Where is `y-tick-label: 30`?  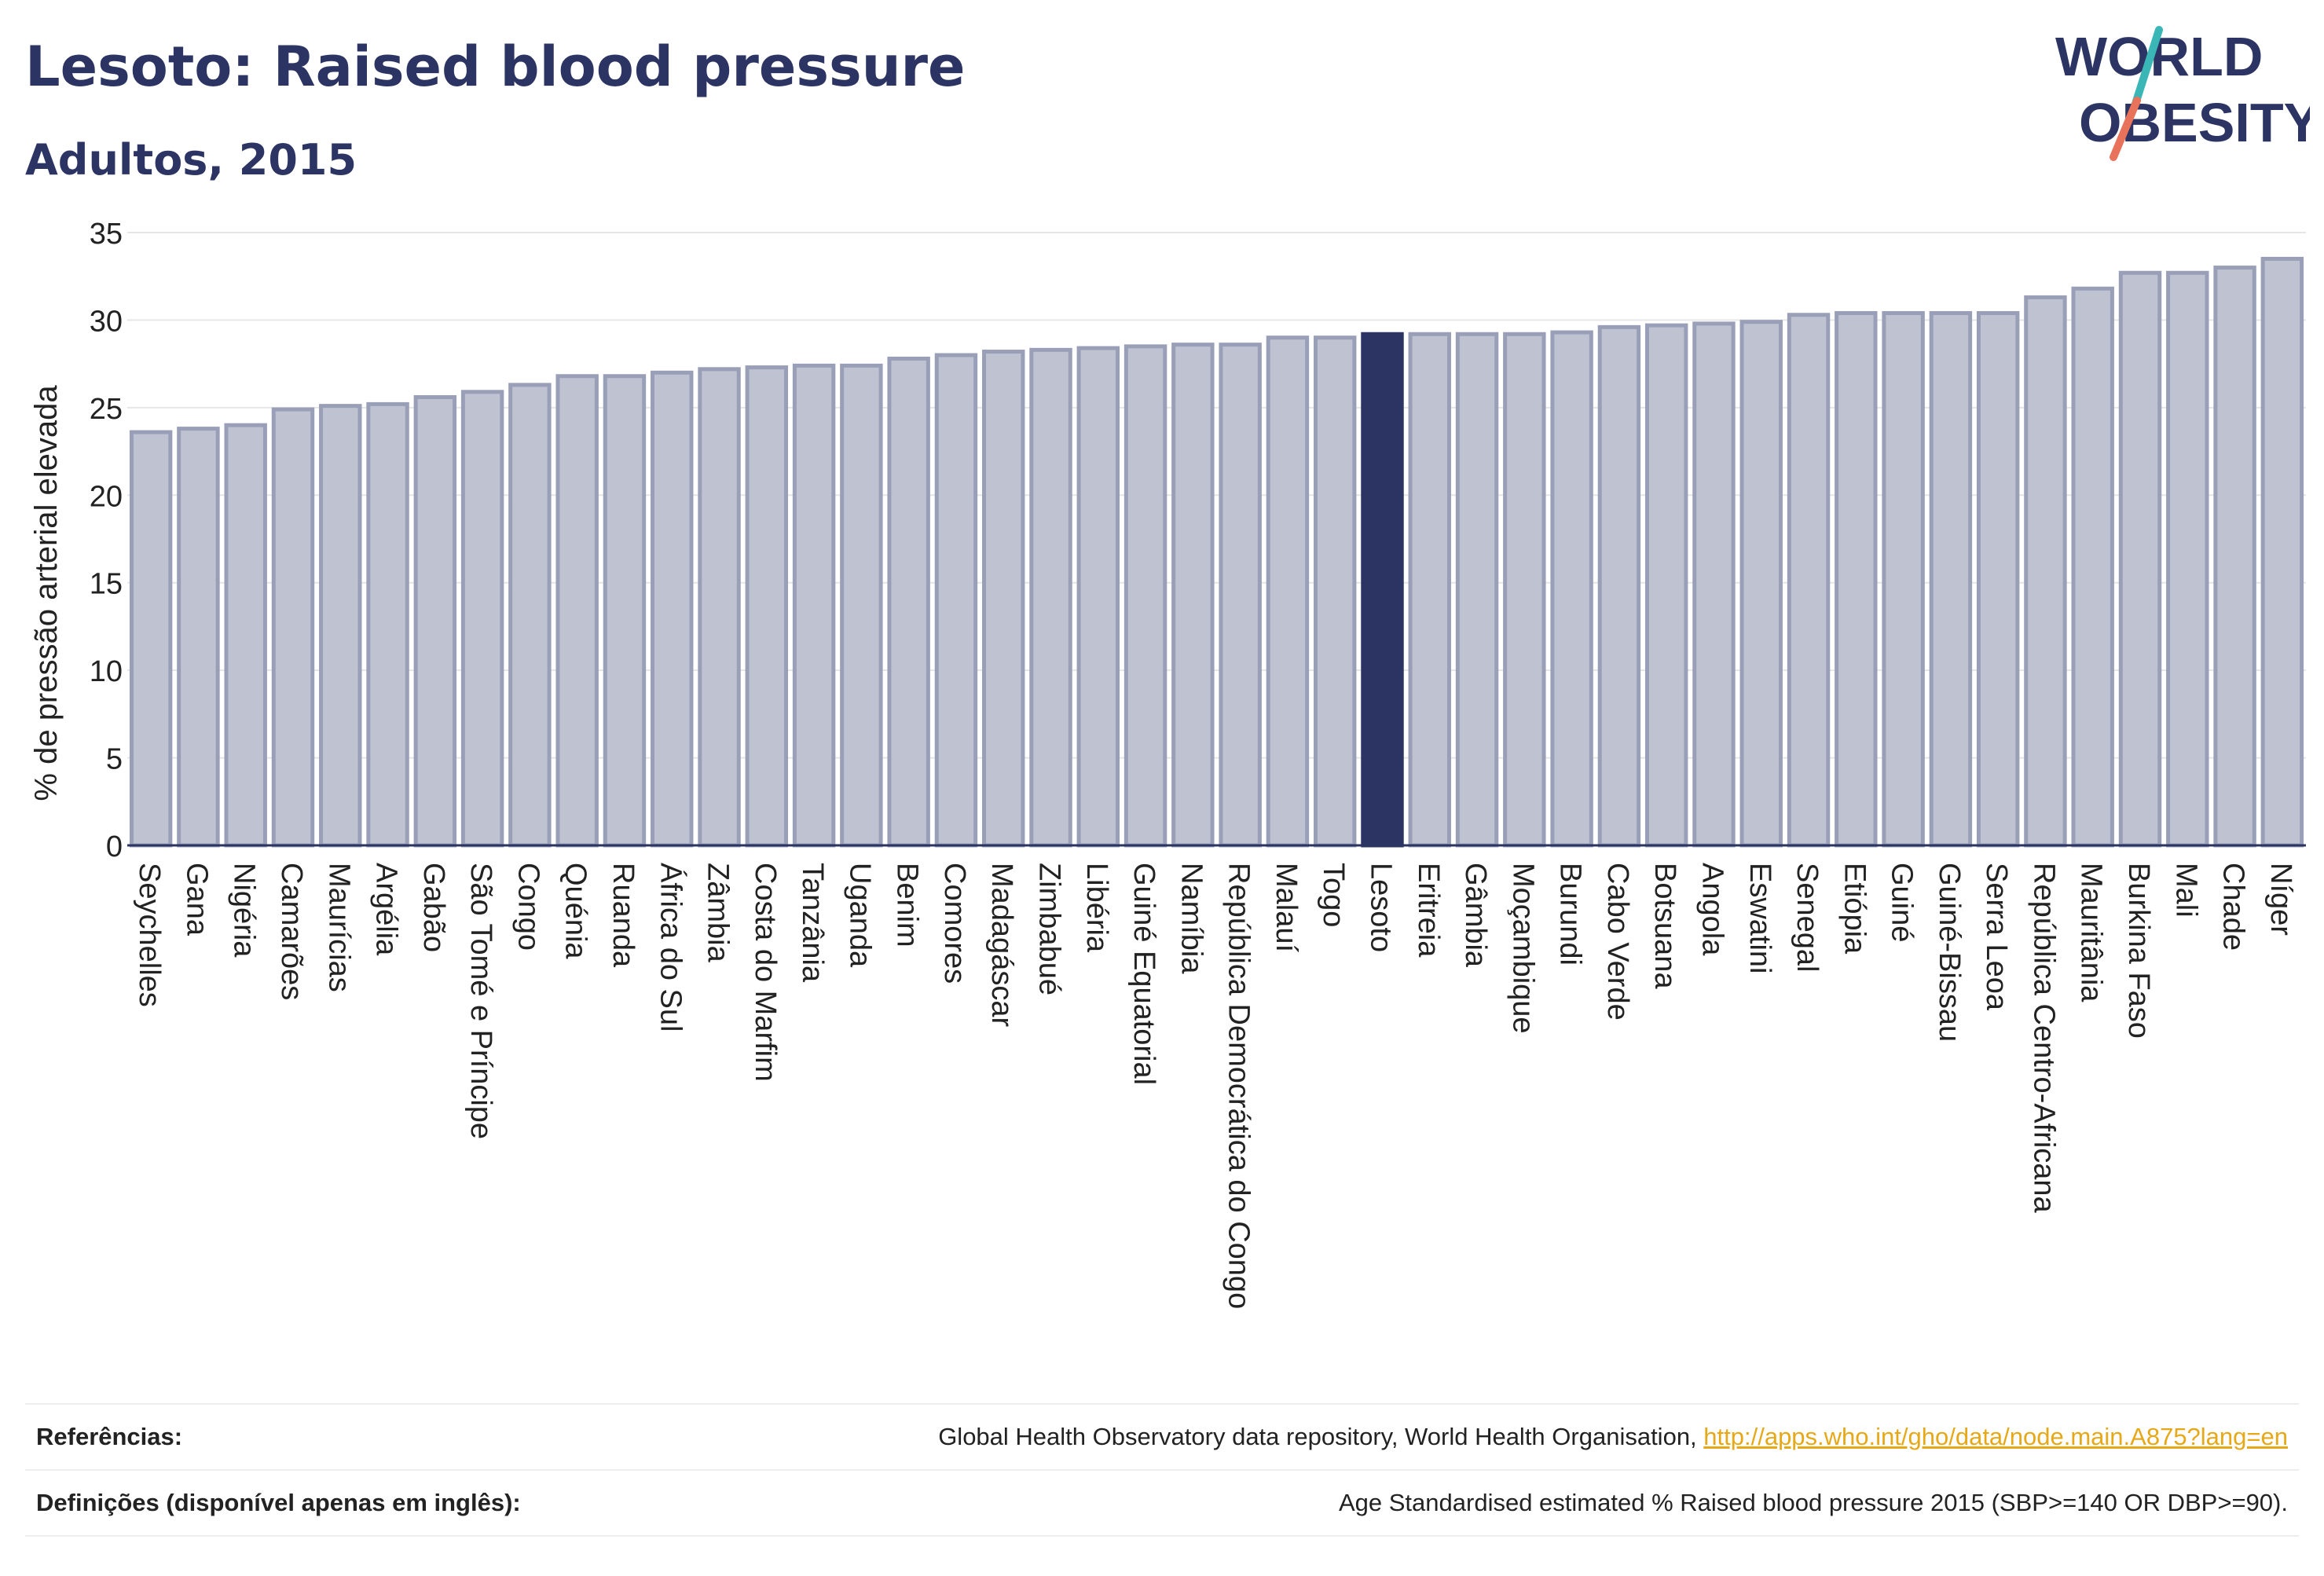 y-tick-label: 30 is located at coordinates (106, 321).